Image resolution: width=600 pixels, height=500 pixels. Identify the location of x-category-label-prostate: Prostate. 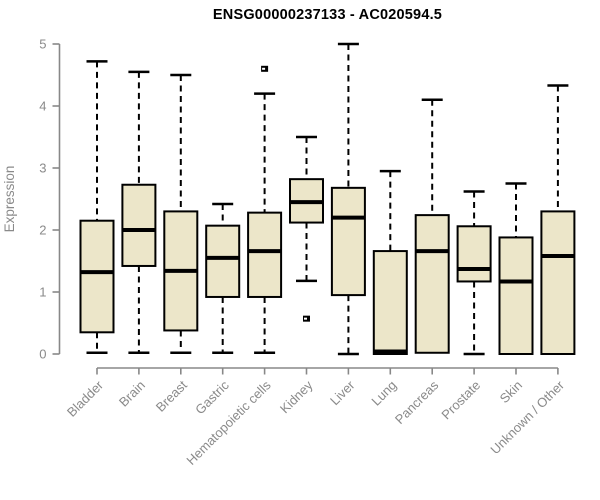
(460, 400).